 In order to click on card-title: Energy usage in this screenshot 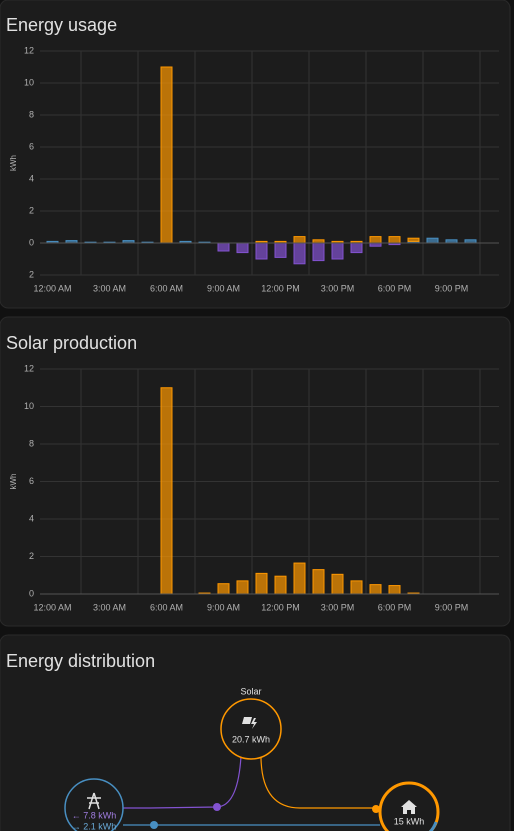, I will do `click(61, 25)`.